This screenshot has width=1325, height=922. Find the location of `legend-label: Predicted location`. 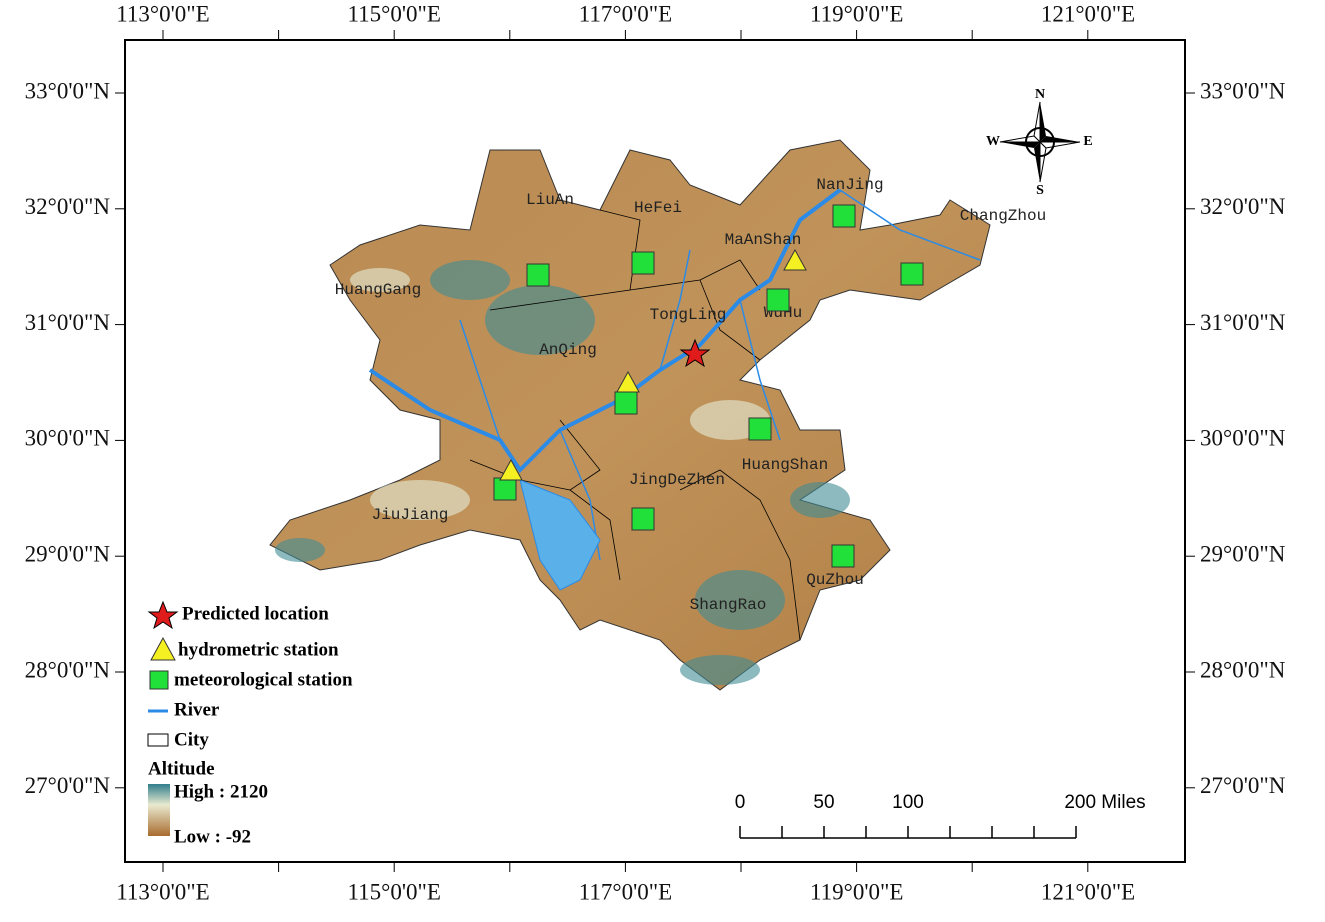

legend-label: Predicted location is located at coordinates (255, 613).